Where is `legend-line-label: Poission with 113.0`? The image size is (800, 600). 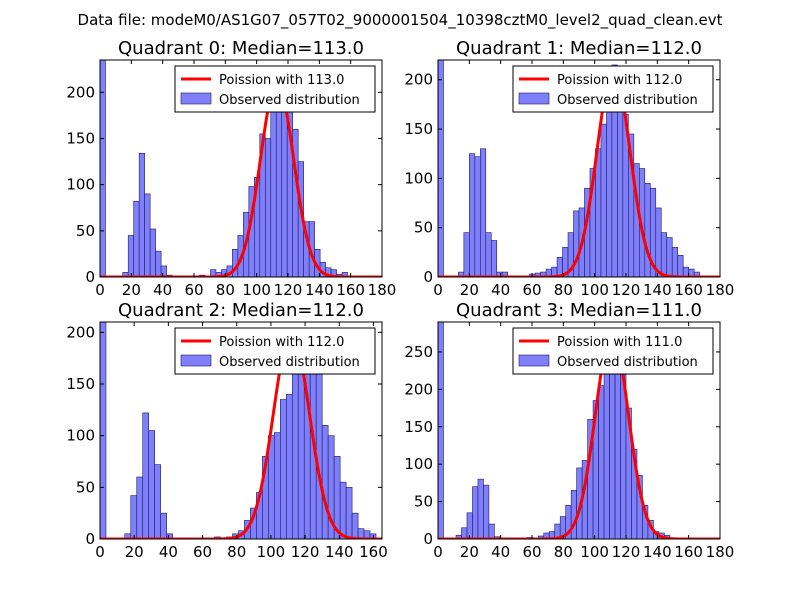
legend-line-label: Poission with 113.0 is located at coordinates (281, 80).